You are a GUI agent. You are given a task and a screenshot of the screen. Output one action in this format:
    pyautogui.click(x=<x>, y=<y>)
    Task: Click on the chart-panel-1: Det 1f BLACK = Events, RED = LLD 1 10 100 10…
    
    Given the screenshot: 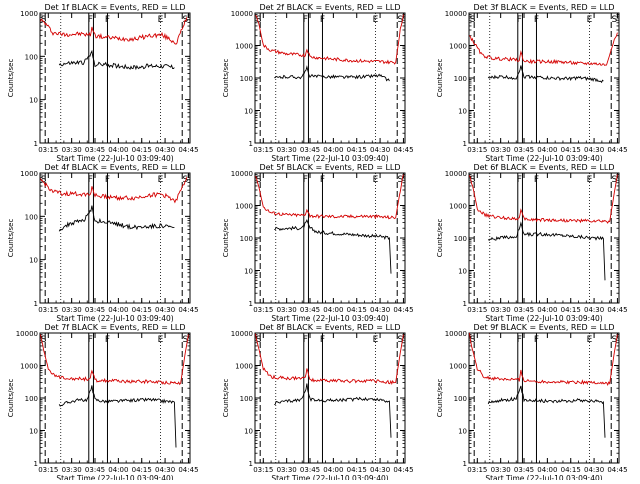 What is the action you would take?
    pyautogui.click(x=103, y=83)
    